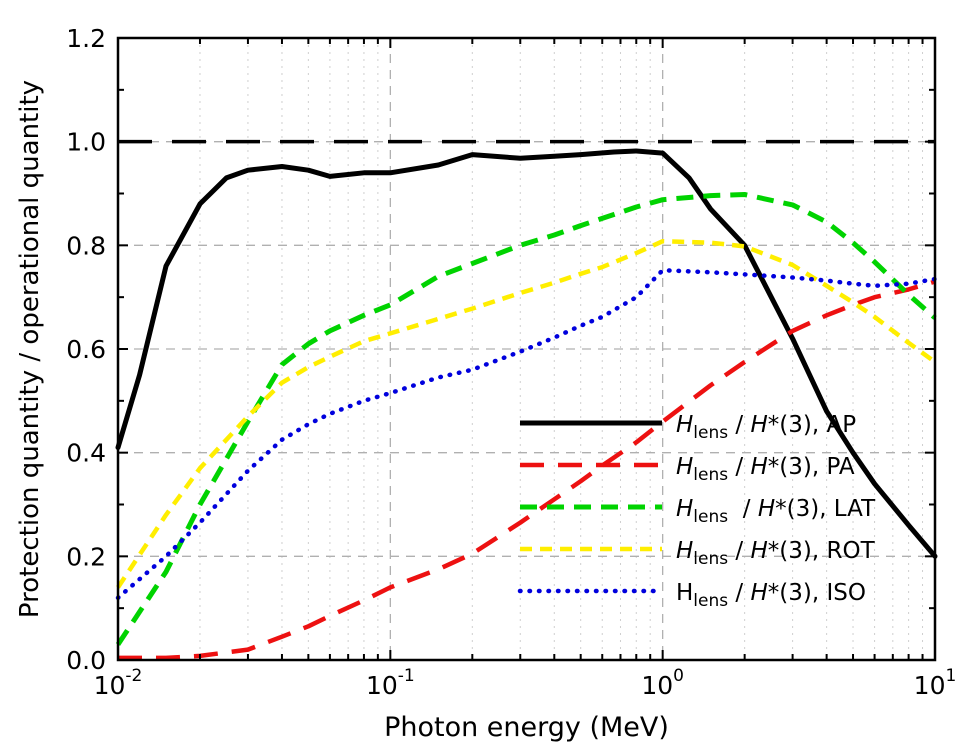 This screenshot has height=754, width=960. Describe the element at coordinates (526, 727) in the screenshot. I see `x-axis-title: Photon energy (MeV)` at that location.